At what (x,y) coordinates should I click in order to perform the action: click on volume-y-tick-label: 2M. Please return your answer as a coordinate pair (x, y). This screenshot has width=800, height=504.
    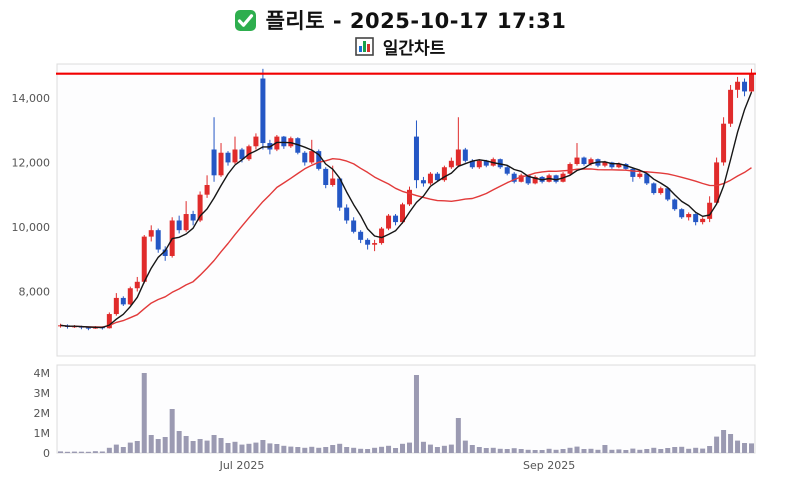
    Looking at the image, I should click on (42, 413).